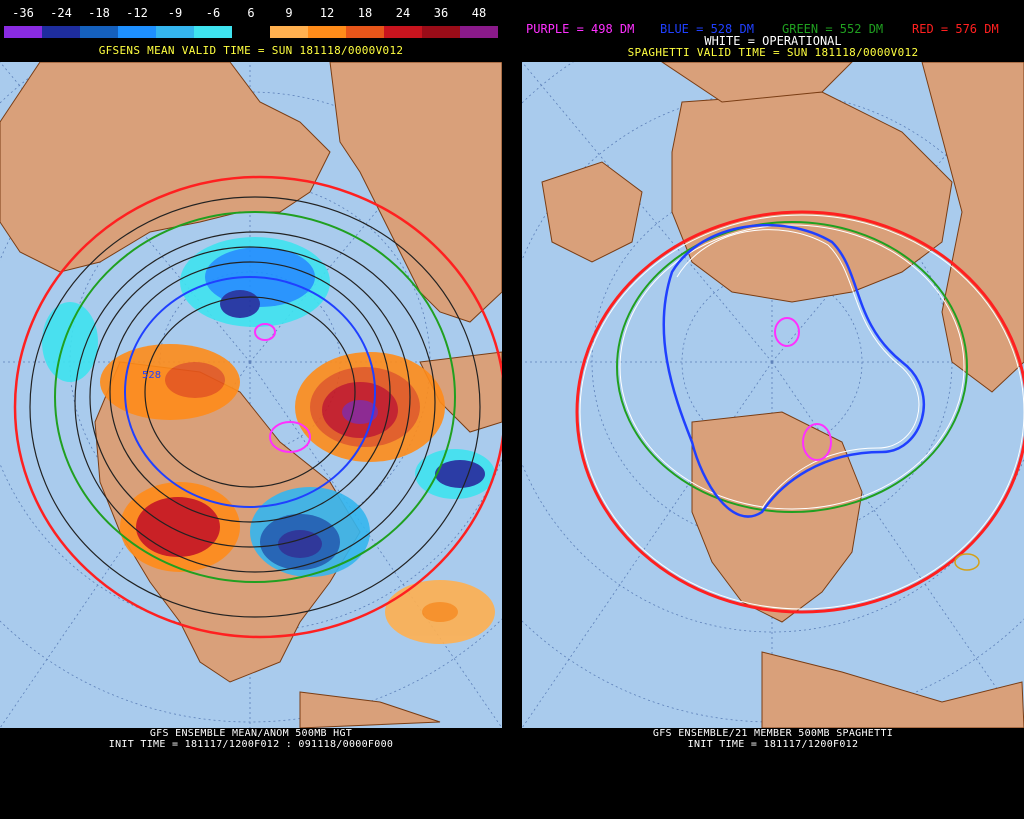 The height and width of the screenshot is (819, 1024). What do you see at coordinates (99, 13) in the screenshot?
I see `colorbar-label: -18` at bounding box center [99, 13].